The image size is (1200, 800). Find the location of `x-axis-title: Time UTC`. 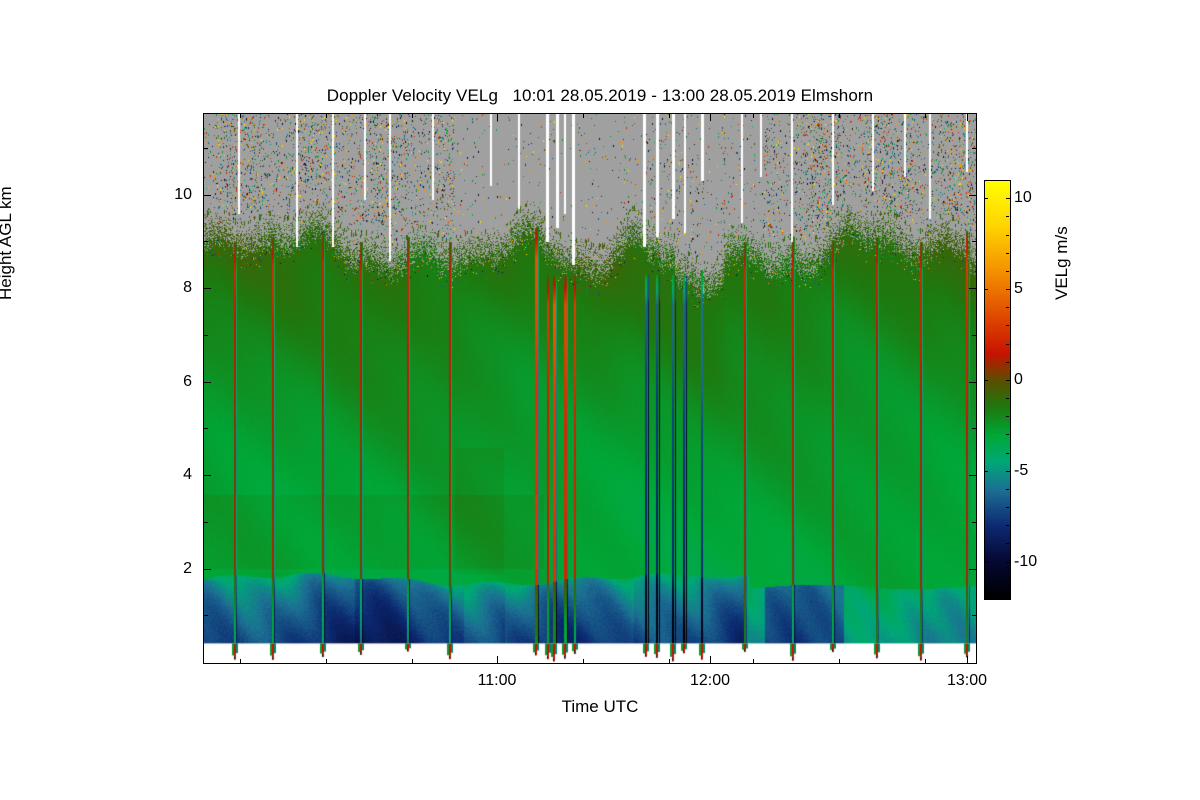

x-axis-title: Time UTC is located at coordinates (600, 706).